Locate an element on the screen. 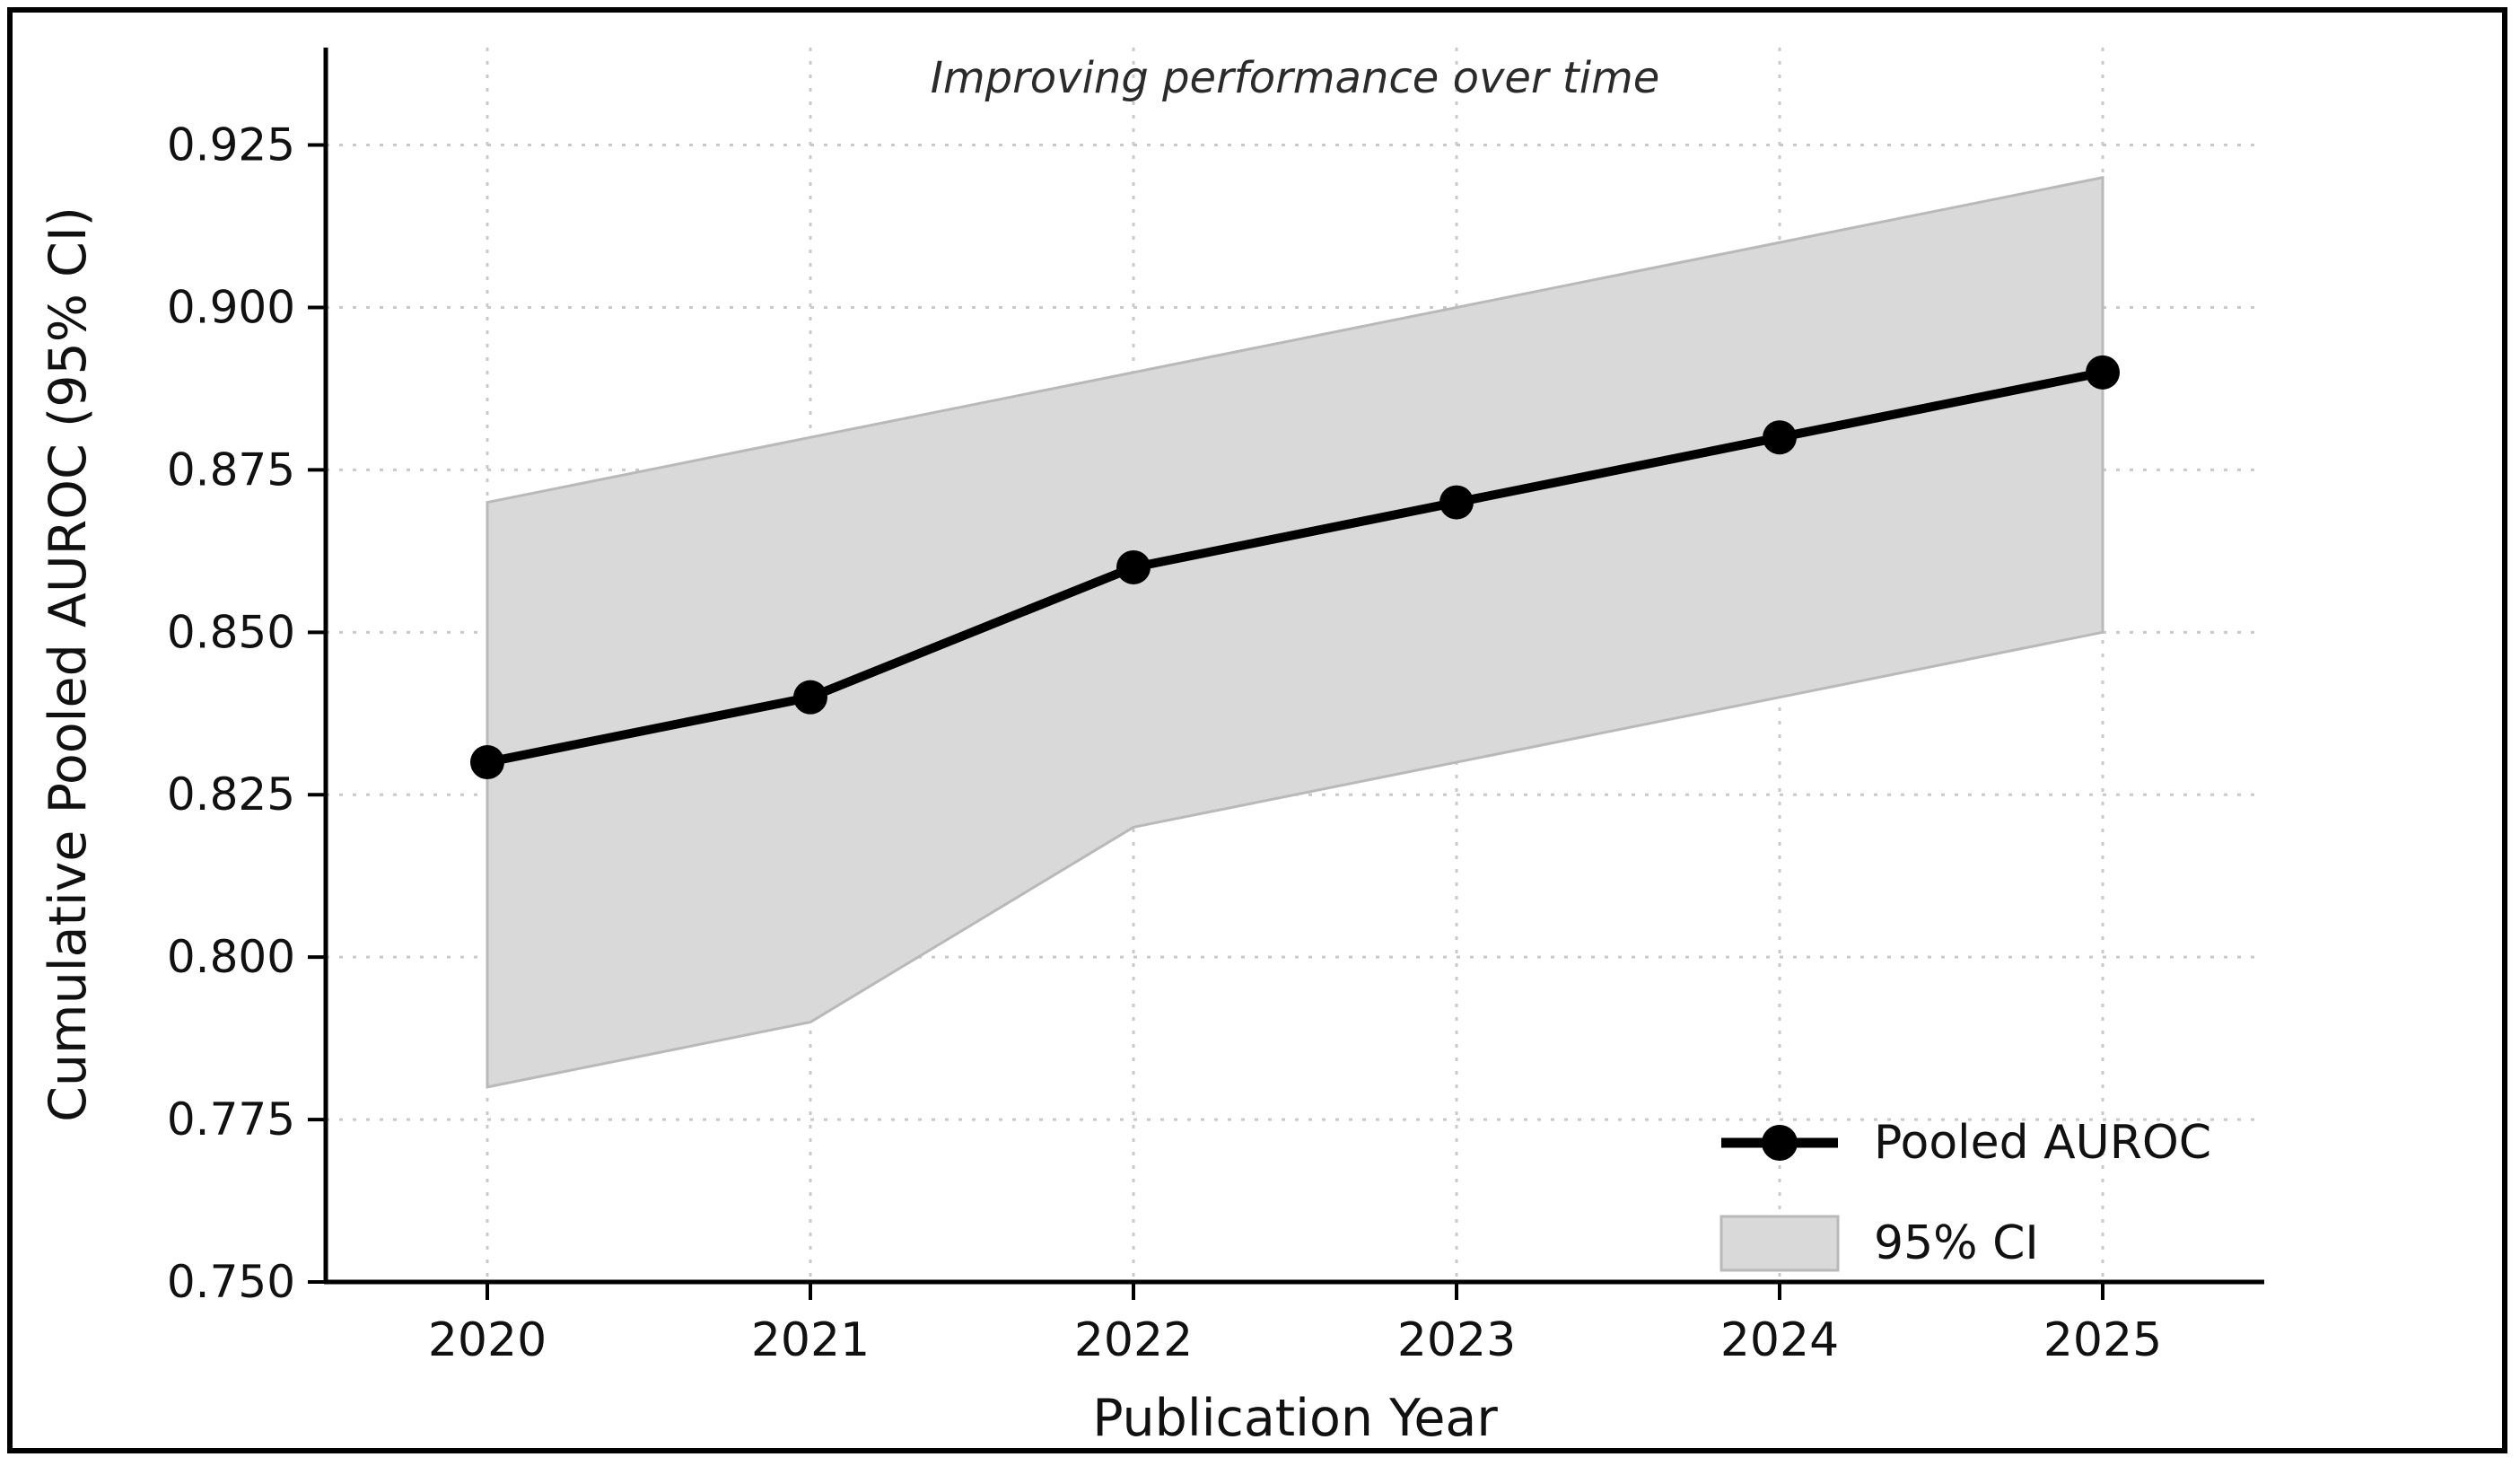  x-tick-label-2023: 2023 is located at coordinates (1457, 1340).